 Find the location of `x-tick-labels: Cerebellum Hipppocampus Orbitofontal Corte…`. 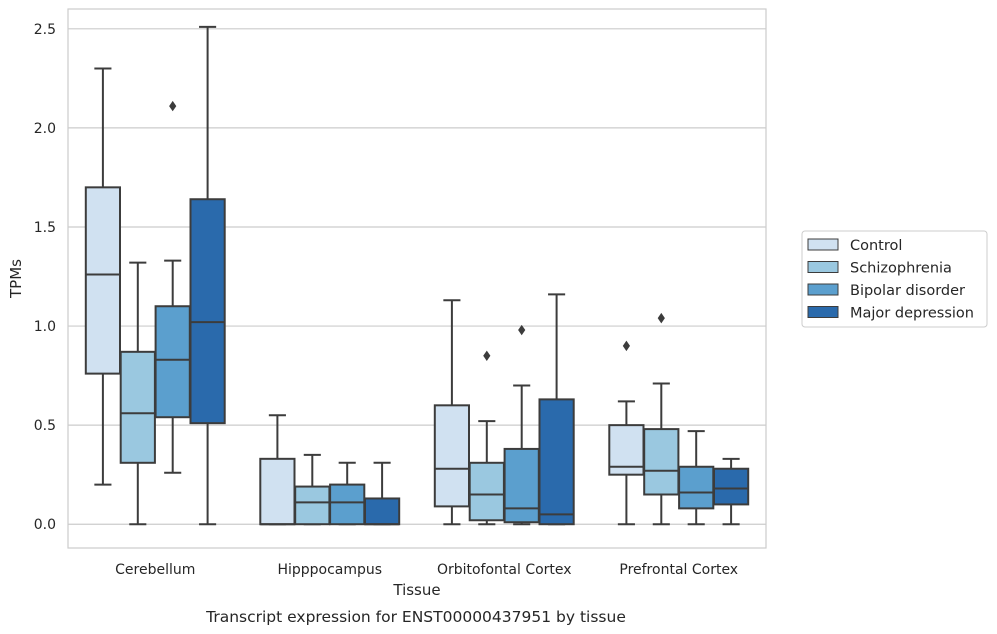

x-tick-labels: Cerebellum Hipppocampus Orbitofontal Corte… is located at coordinates (426, 570).